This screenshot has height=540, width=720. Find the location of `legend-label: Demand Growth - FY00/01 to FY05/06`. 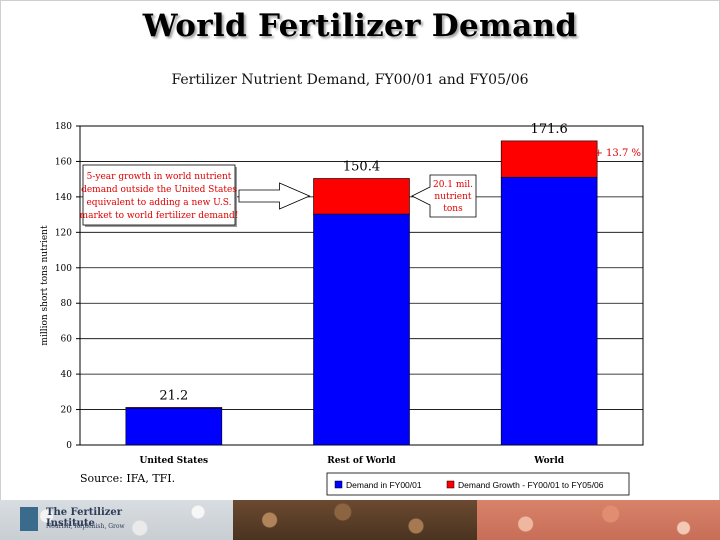

legend-label: Demand Growth - FY00/01 to FY05/06 is located at coordinates (531, 485).